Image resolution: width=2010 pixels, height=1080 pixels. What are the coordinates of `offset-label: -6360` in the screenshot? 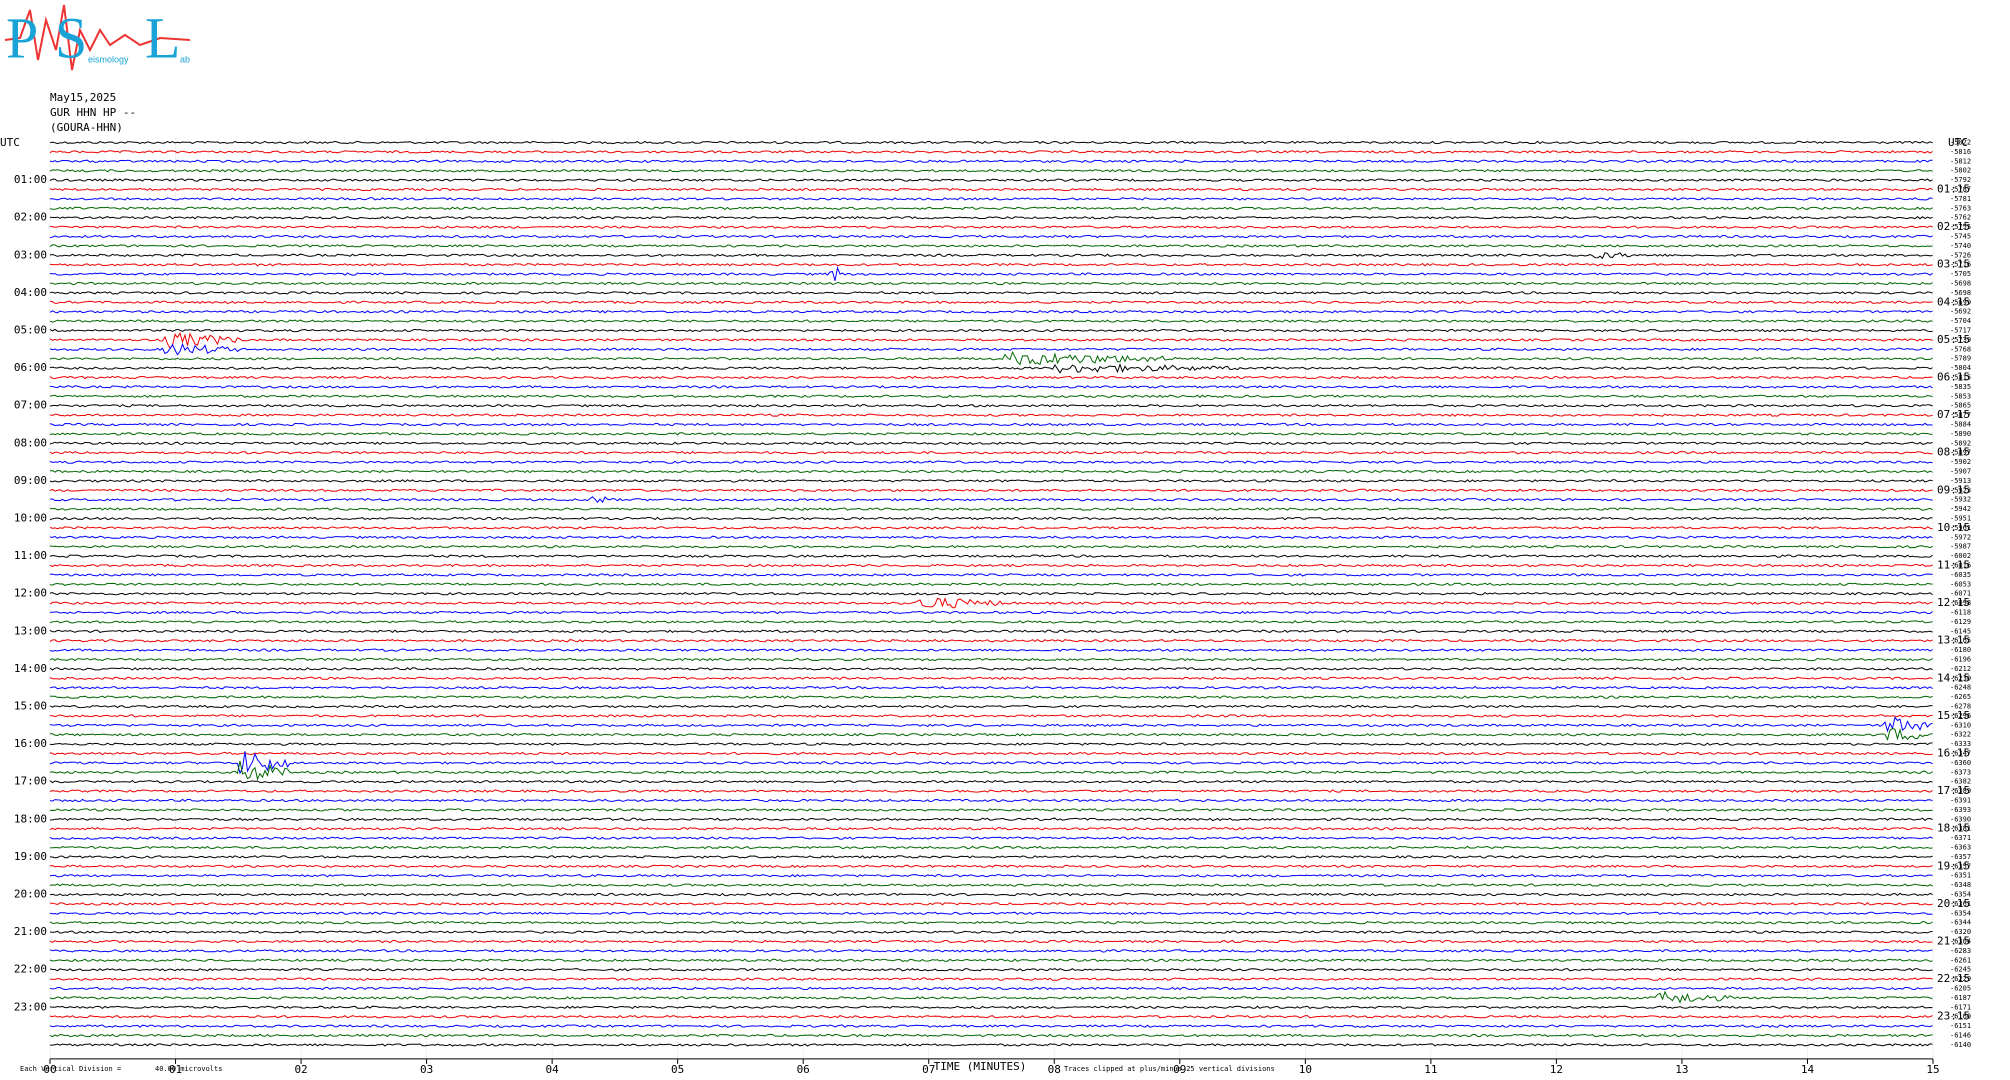 It's located at (1960, 763).